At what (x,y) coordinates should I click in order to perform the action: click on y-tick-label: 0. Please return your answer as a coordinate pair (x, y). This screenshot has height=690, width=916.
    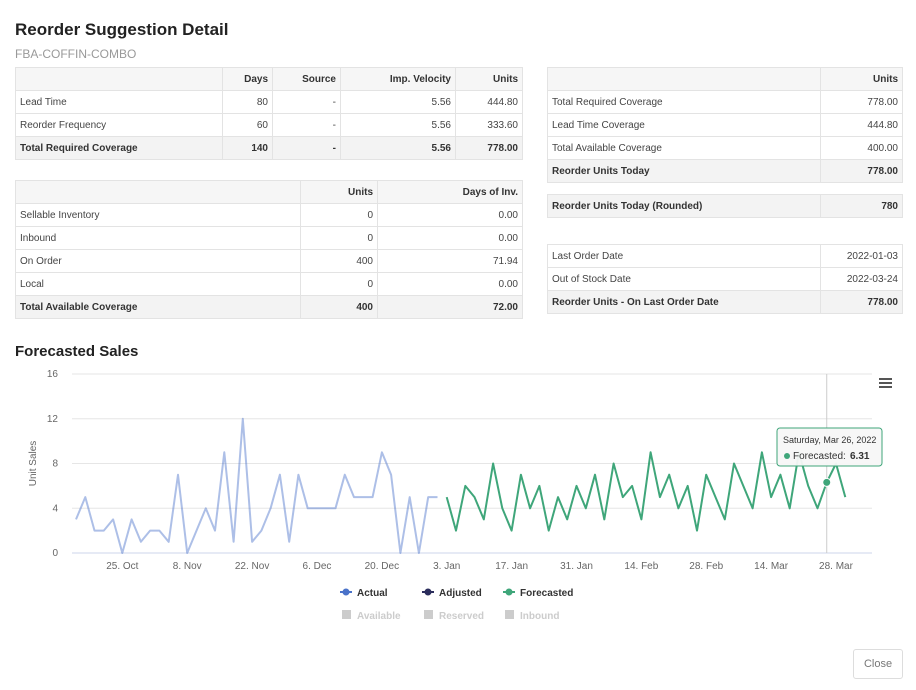
    Looking at the image, I should click on (55, 553).